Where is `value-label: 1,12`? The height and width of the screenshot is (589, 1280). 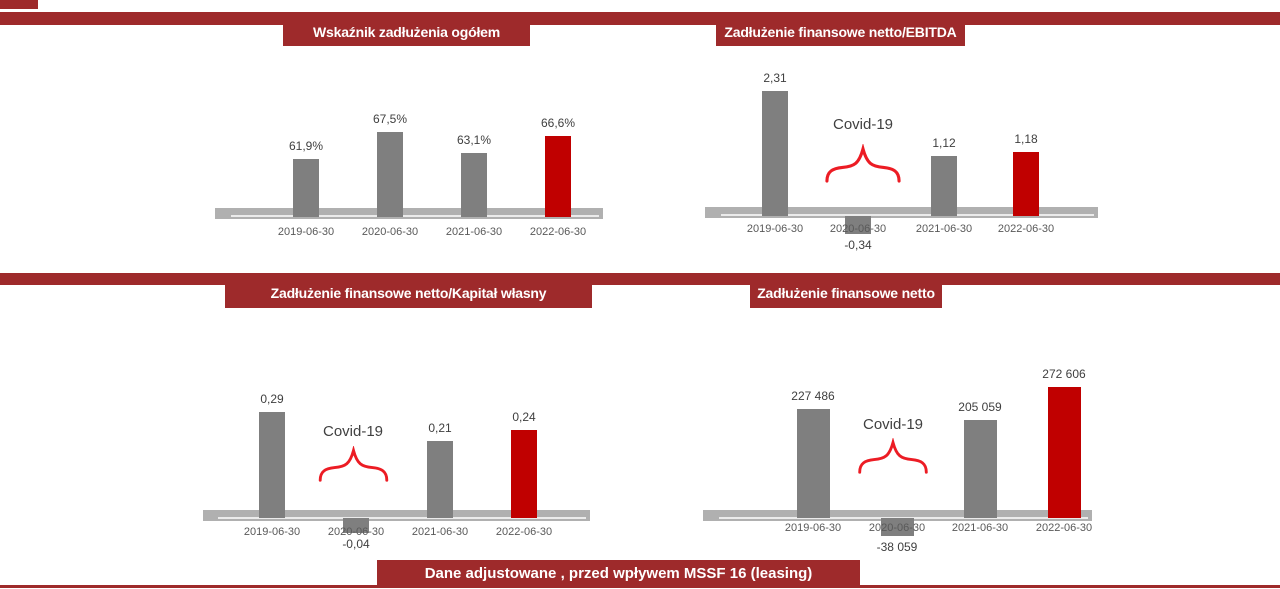
value-label: 1,12 is located at coordinates (944, 142).